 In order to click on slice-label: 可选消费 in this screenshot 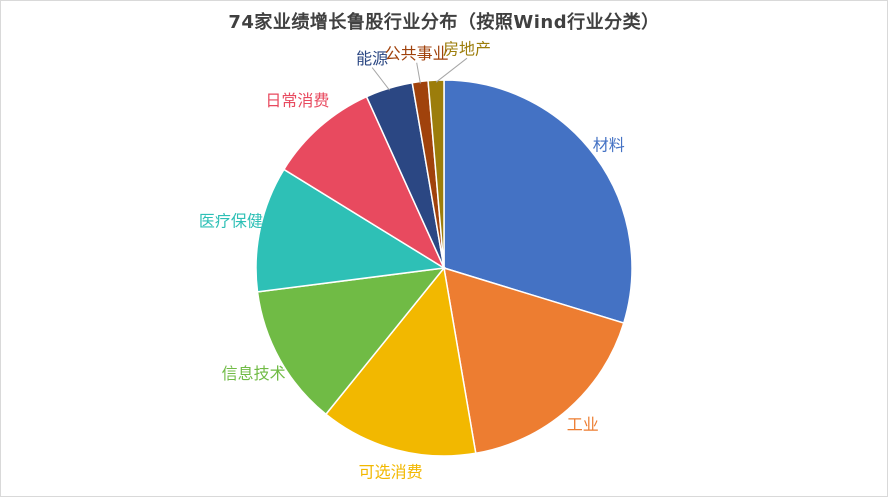, I will do `click(391, 472)`.